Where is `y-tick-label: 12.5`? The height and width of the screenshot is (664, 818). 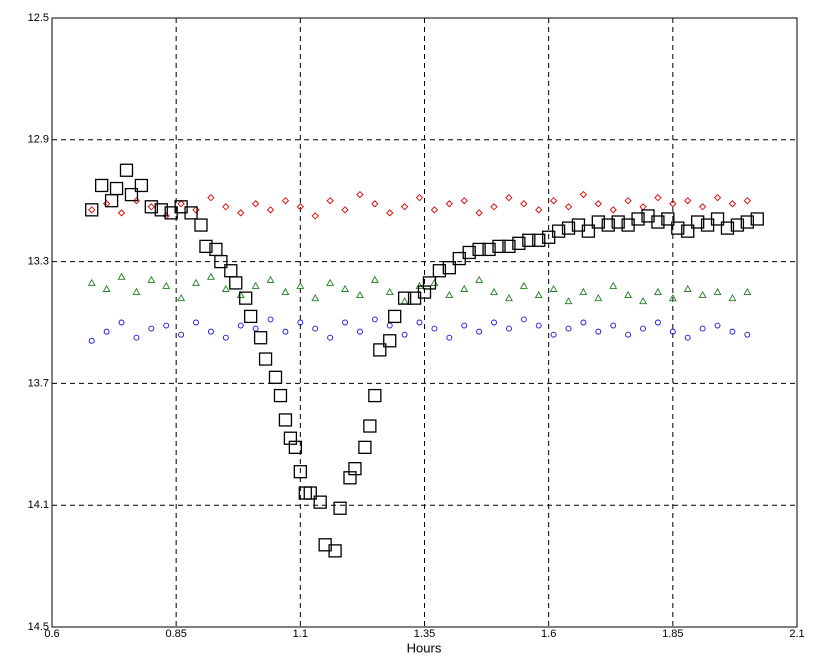 y-tick-label: 12.5 is located at coordinates (38, 18).